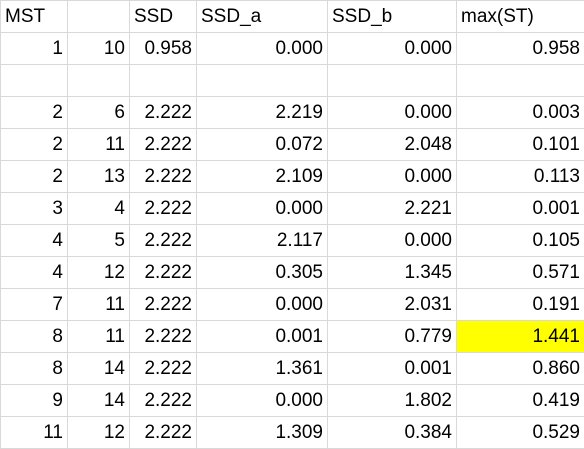 The height and width of the screenshot is (449, 584). What do you see at coordinates (163, 17) in the screenshot?
I see `header-cell-ssd: SSD` at bounding box center [163, 17].